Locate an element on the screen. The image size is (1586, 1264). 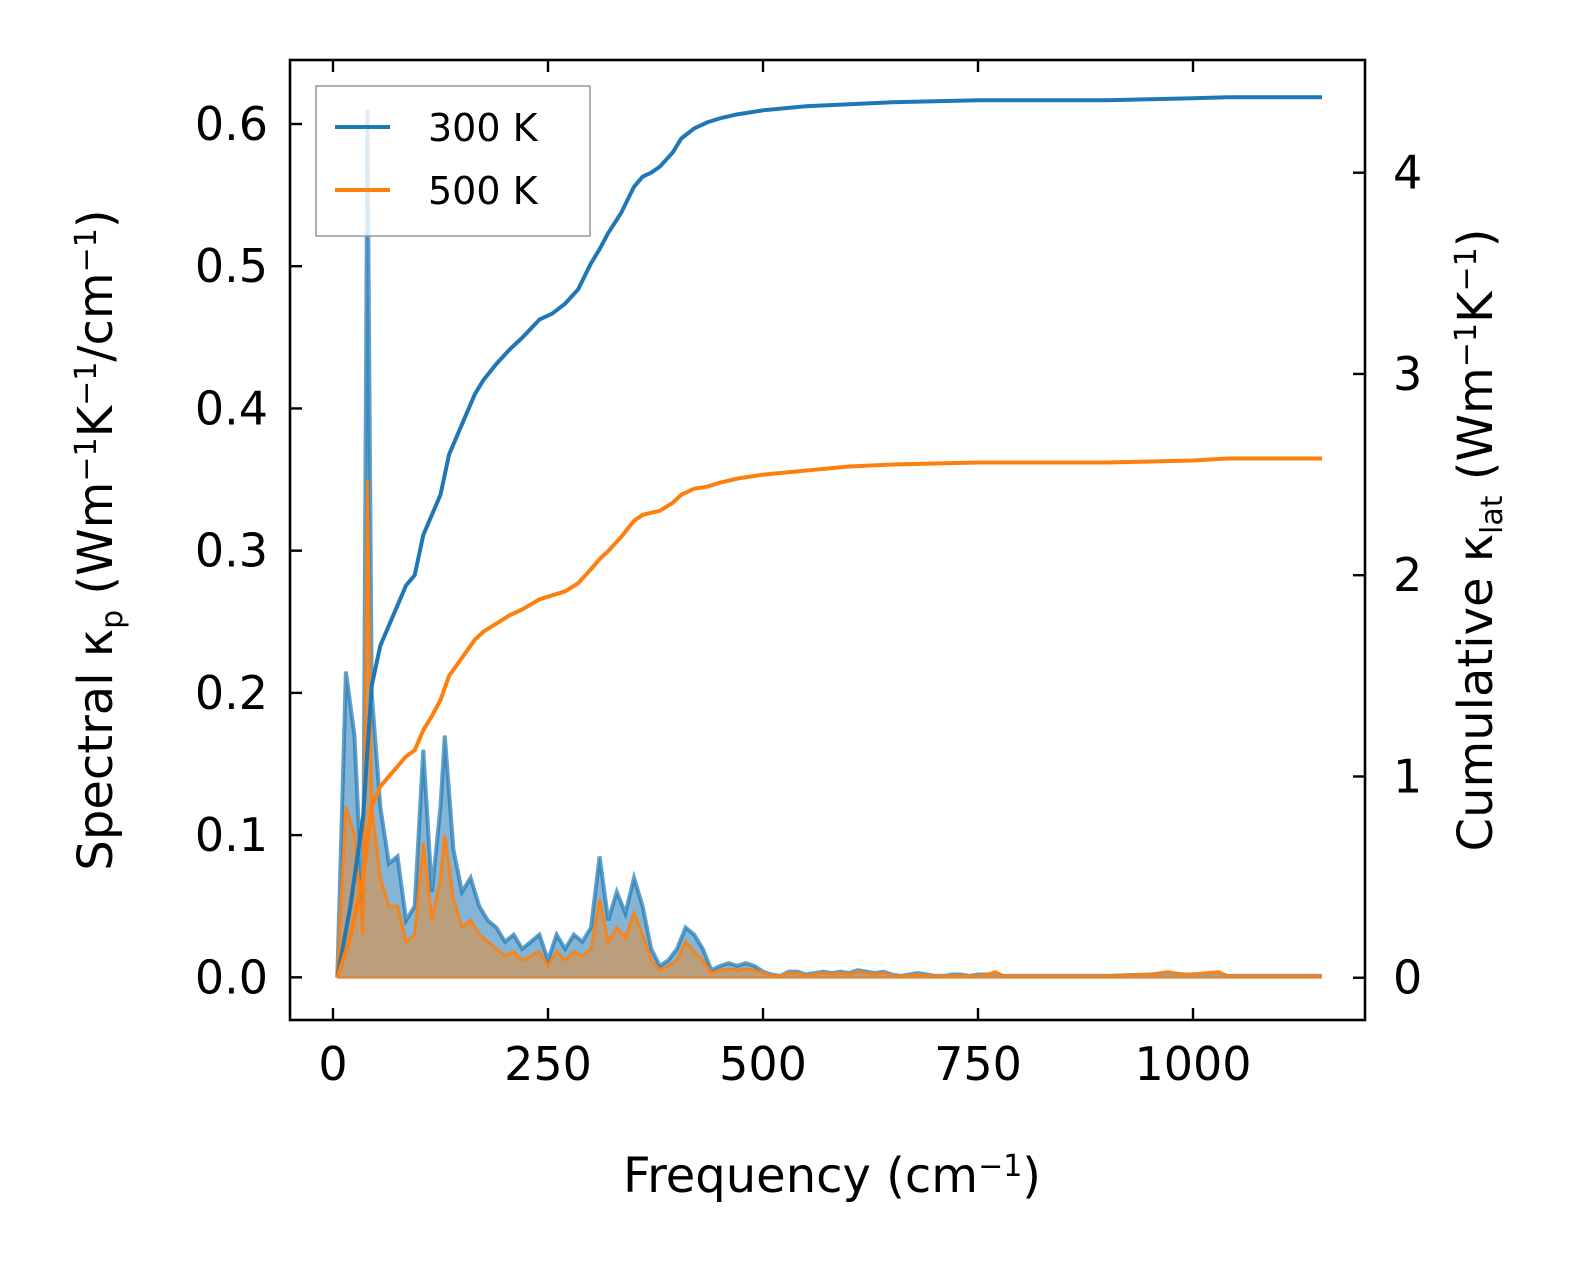
y-left-axis-title: Spectral κp (Wm−1K−1/cm−1) is located at coordinates (99, 539).